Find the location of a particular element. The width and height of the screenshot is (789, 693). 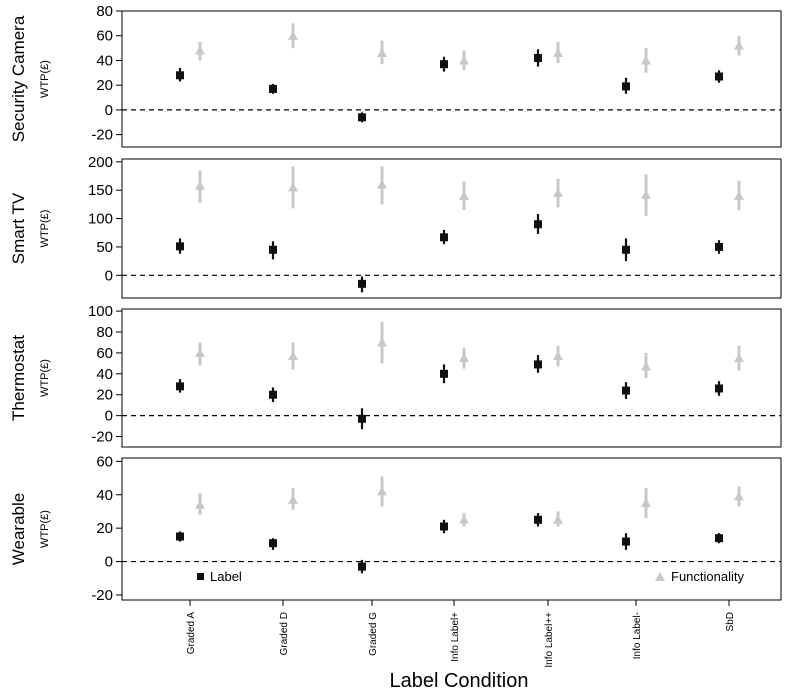

panel-title: Smart TV is located at coordinates (18, 228).